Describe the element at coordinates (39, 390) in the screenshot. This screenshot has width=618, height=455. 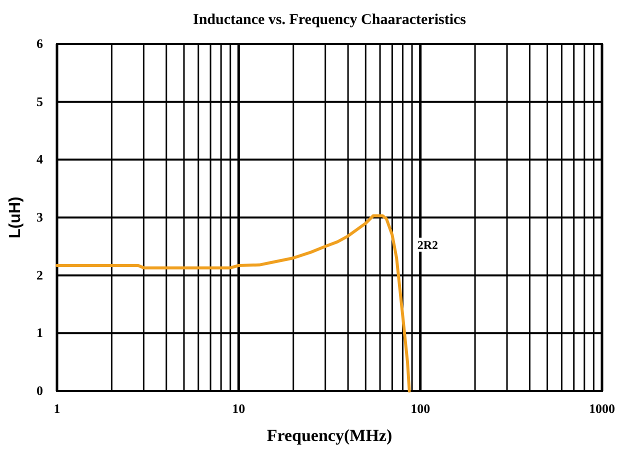
I see `y-tick-label: 0` at that location.